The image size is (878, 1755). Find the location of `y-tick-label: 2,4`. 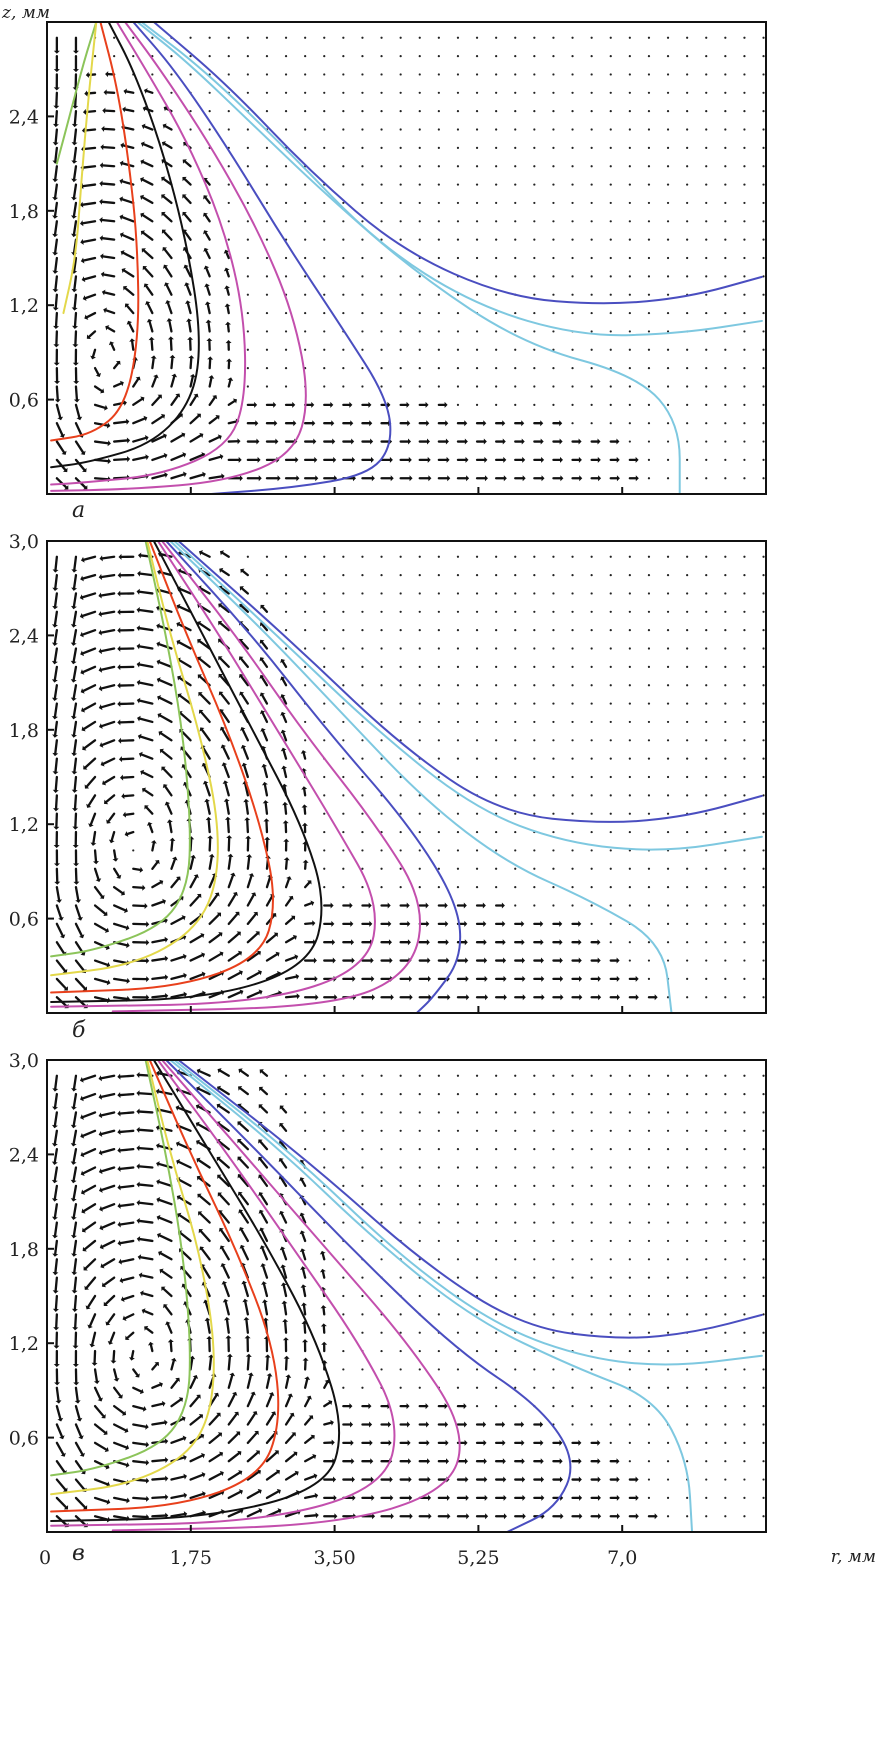

y-tick-label: 2,4 is located at coordinates (24, 1155).